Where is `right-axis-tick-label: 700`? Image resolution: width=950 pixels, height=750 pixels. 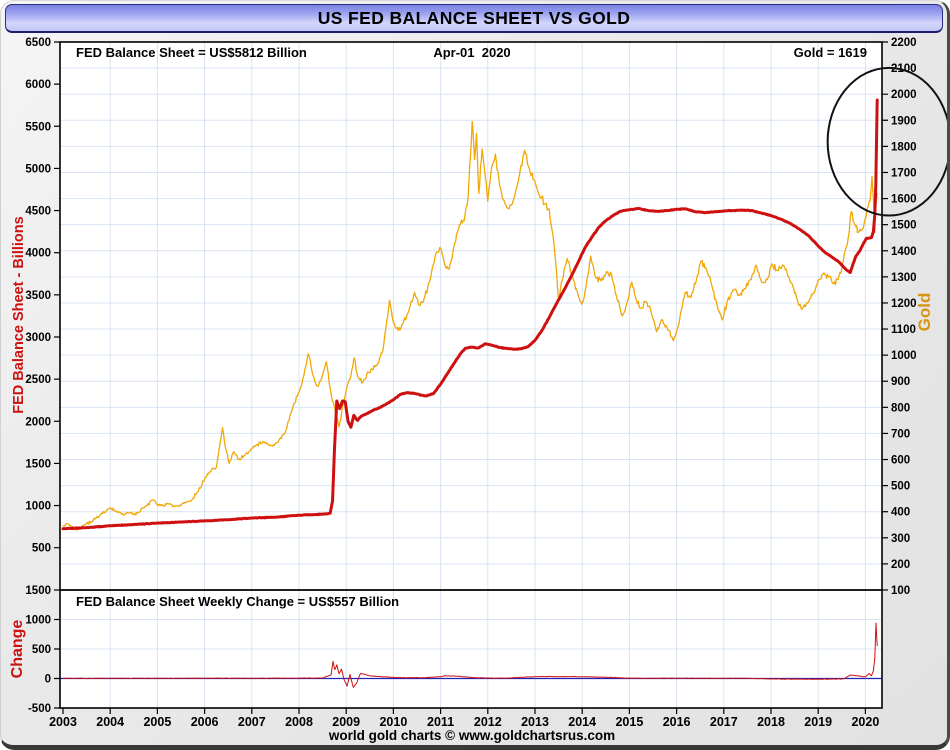
right-axis-tick-label: 700 is located at coordinates (900, 434).